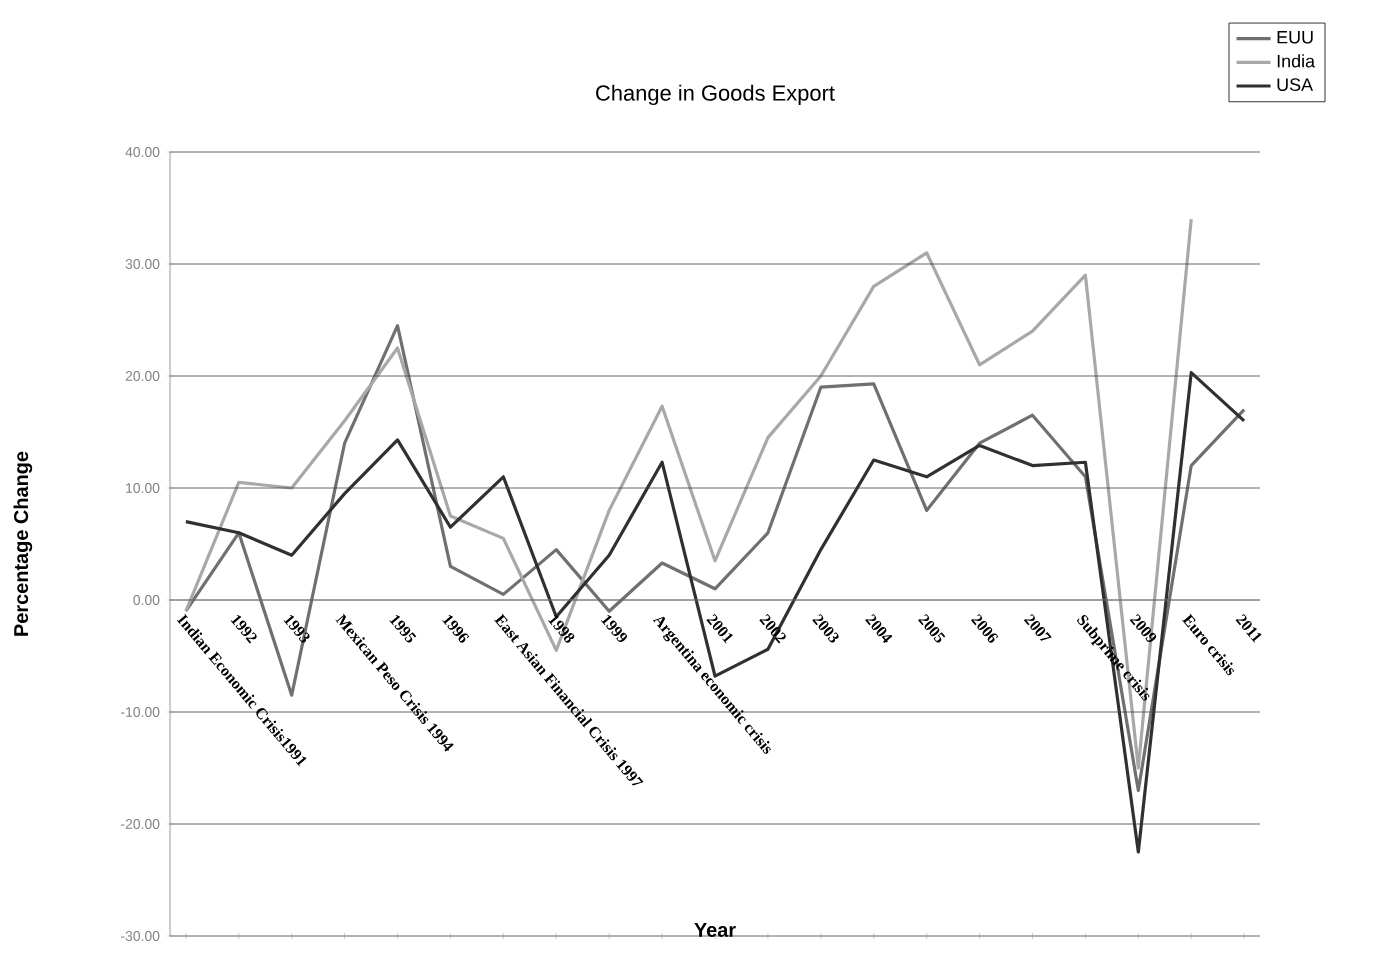 The height and width of the screenshot is (976, 1376). Describe the element at coordinates (1295, 84) in the screenshot. I see `legend-label: USA` at that location.